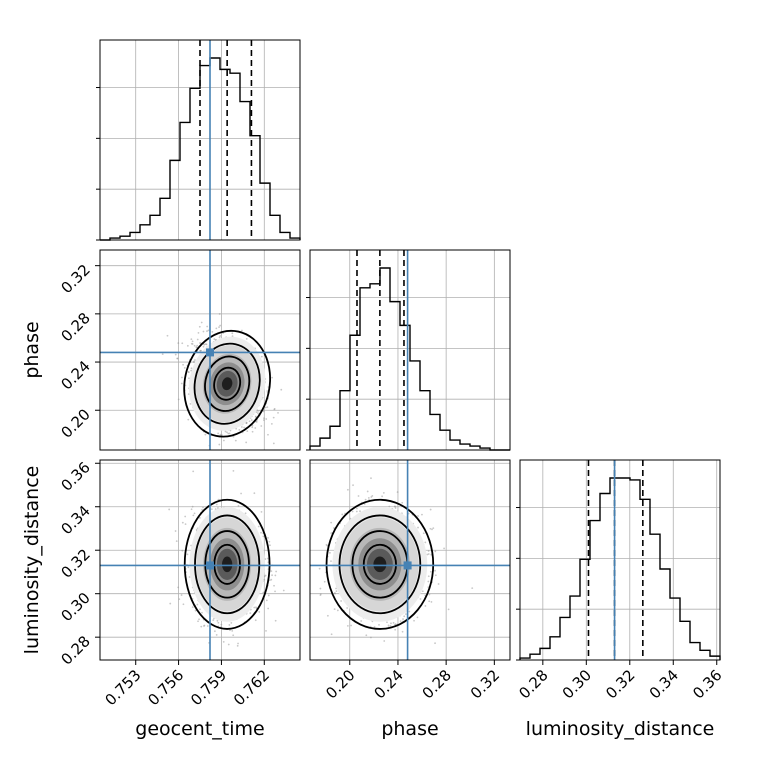  What do you see at coordinates (437, 684) in the screenshot?
I see `xtick-label-phase: 0.28` at bounding box center [437, 684].